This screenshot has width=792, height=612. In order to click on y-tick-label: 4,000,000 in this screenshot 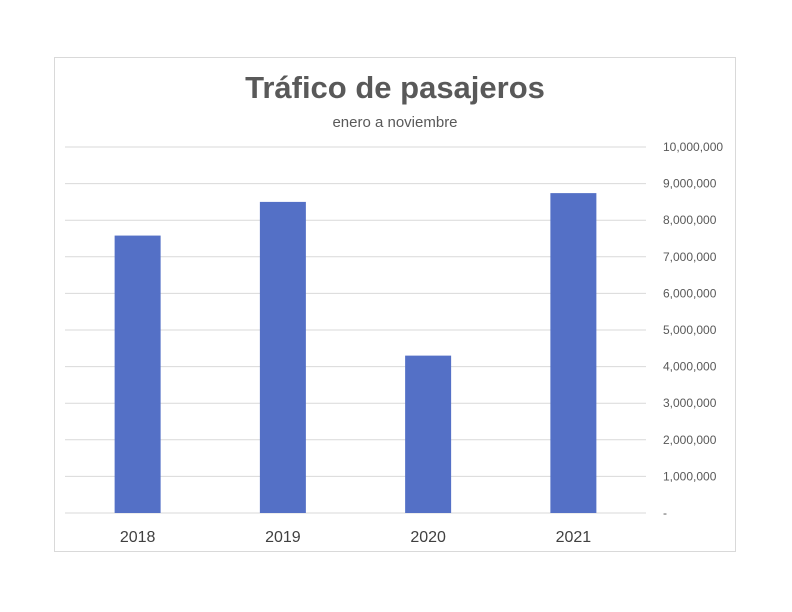, I will do `click(690, 367)`.